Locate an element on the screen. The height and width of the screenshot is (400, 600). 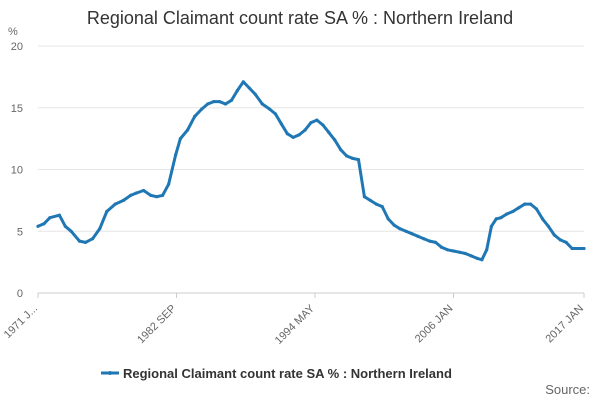
y-tick-label: 0 is located at coordinates (20, 294).